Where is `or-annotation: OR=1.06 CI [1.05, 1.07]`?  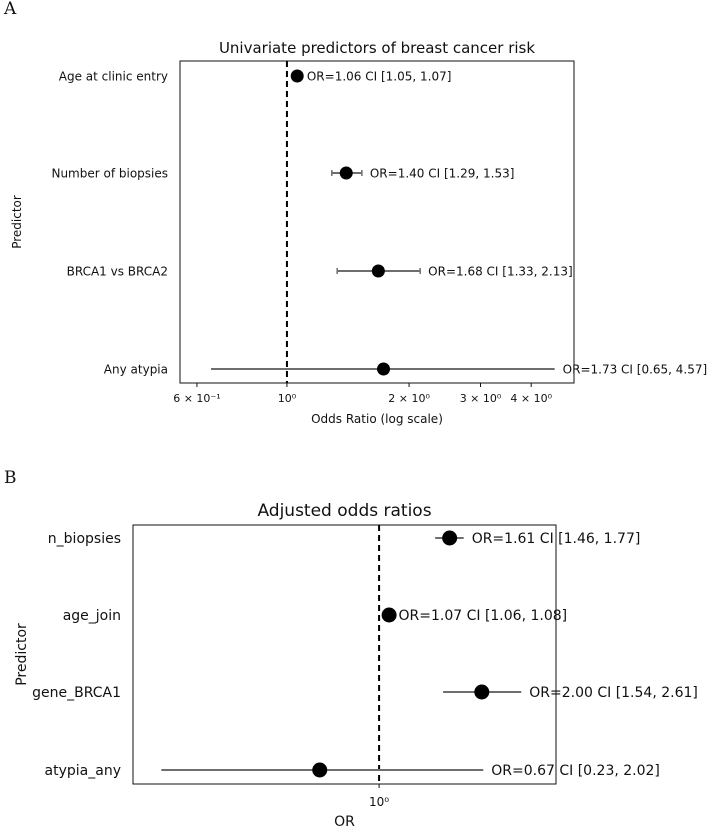 or-annotation: OR=1.06 CI [1.05, 1.07] is located at coordinates (379, 76).